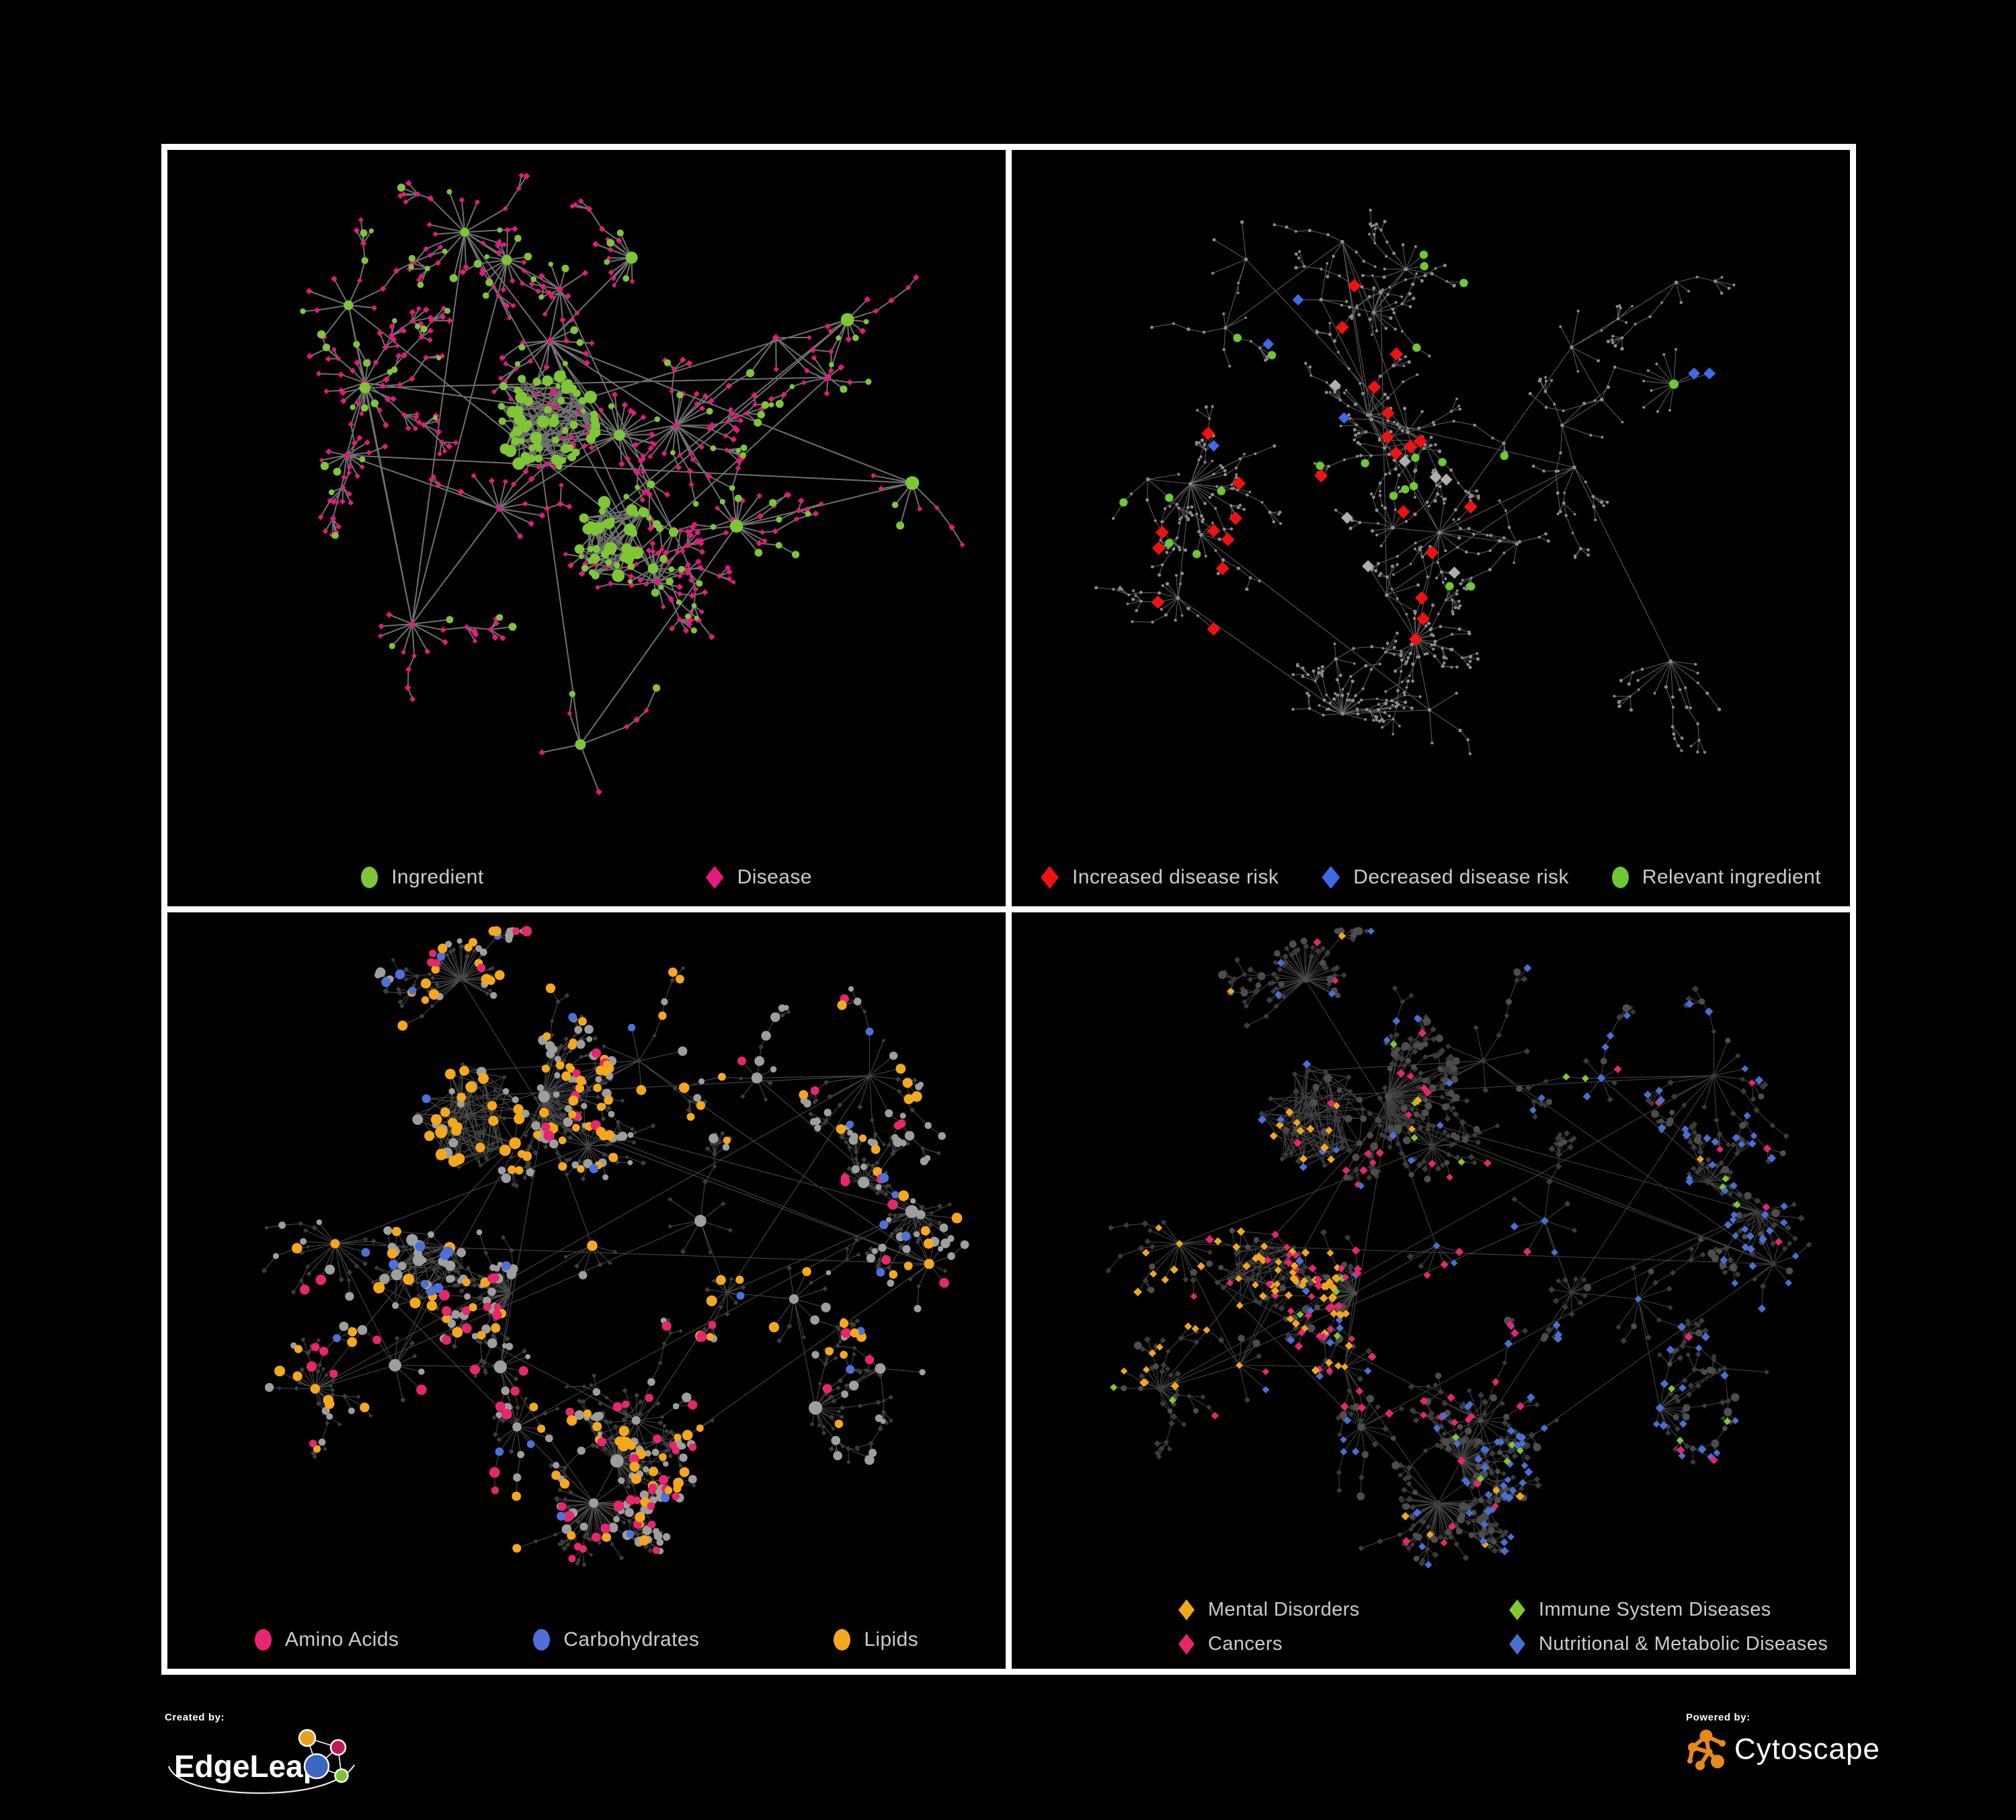  What do you see at coordinates (1284, 1609) in the screenshot?
I see `legend-label-mental-disorders: Mental Disorders` at bounding box center [1284, 1609].